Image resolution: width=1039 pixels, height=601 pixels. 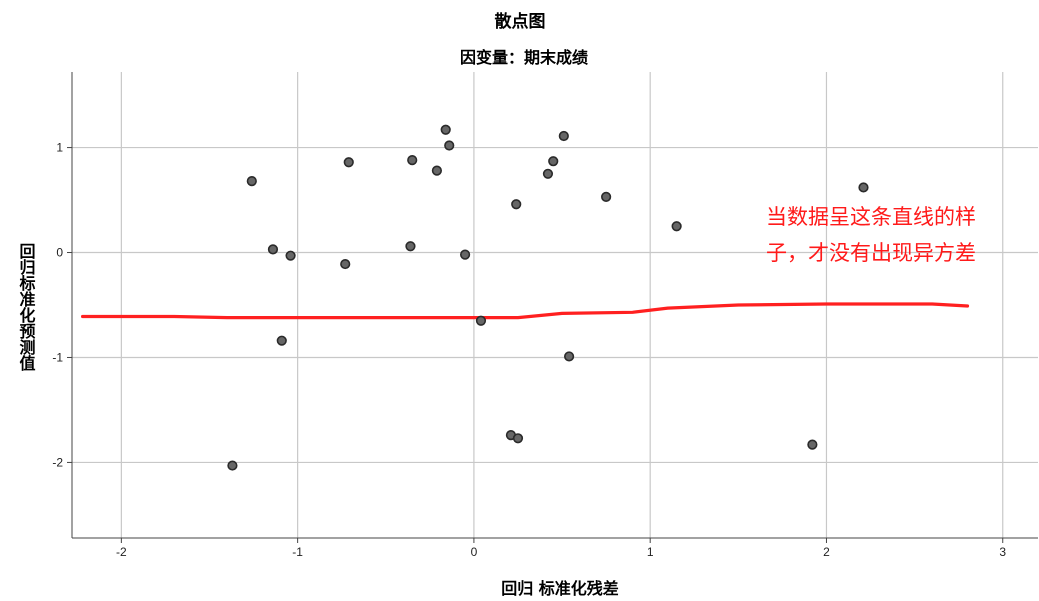 I want to click on annotation-line-layer, so click(x=525, y=311).